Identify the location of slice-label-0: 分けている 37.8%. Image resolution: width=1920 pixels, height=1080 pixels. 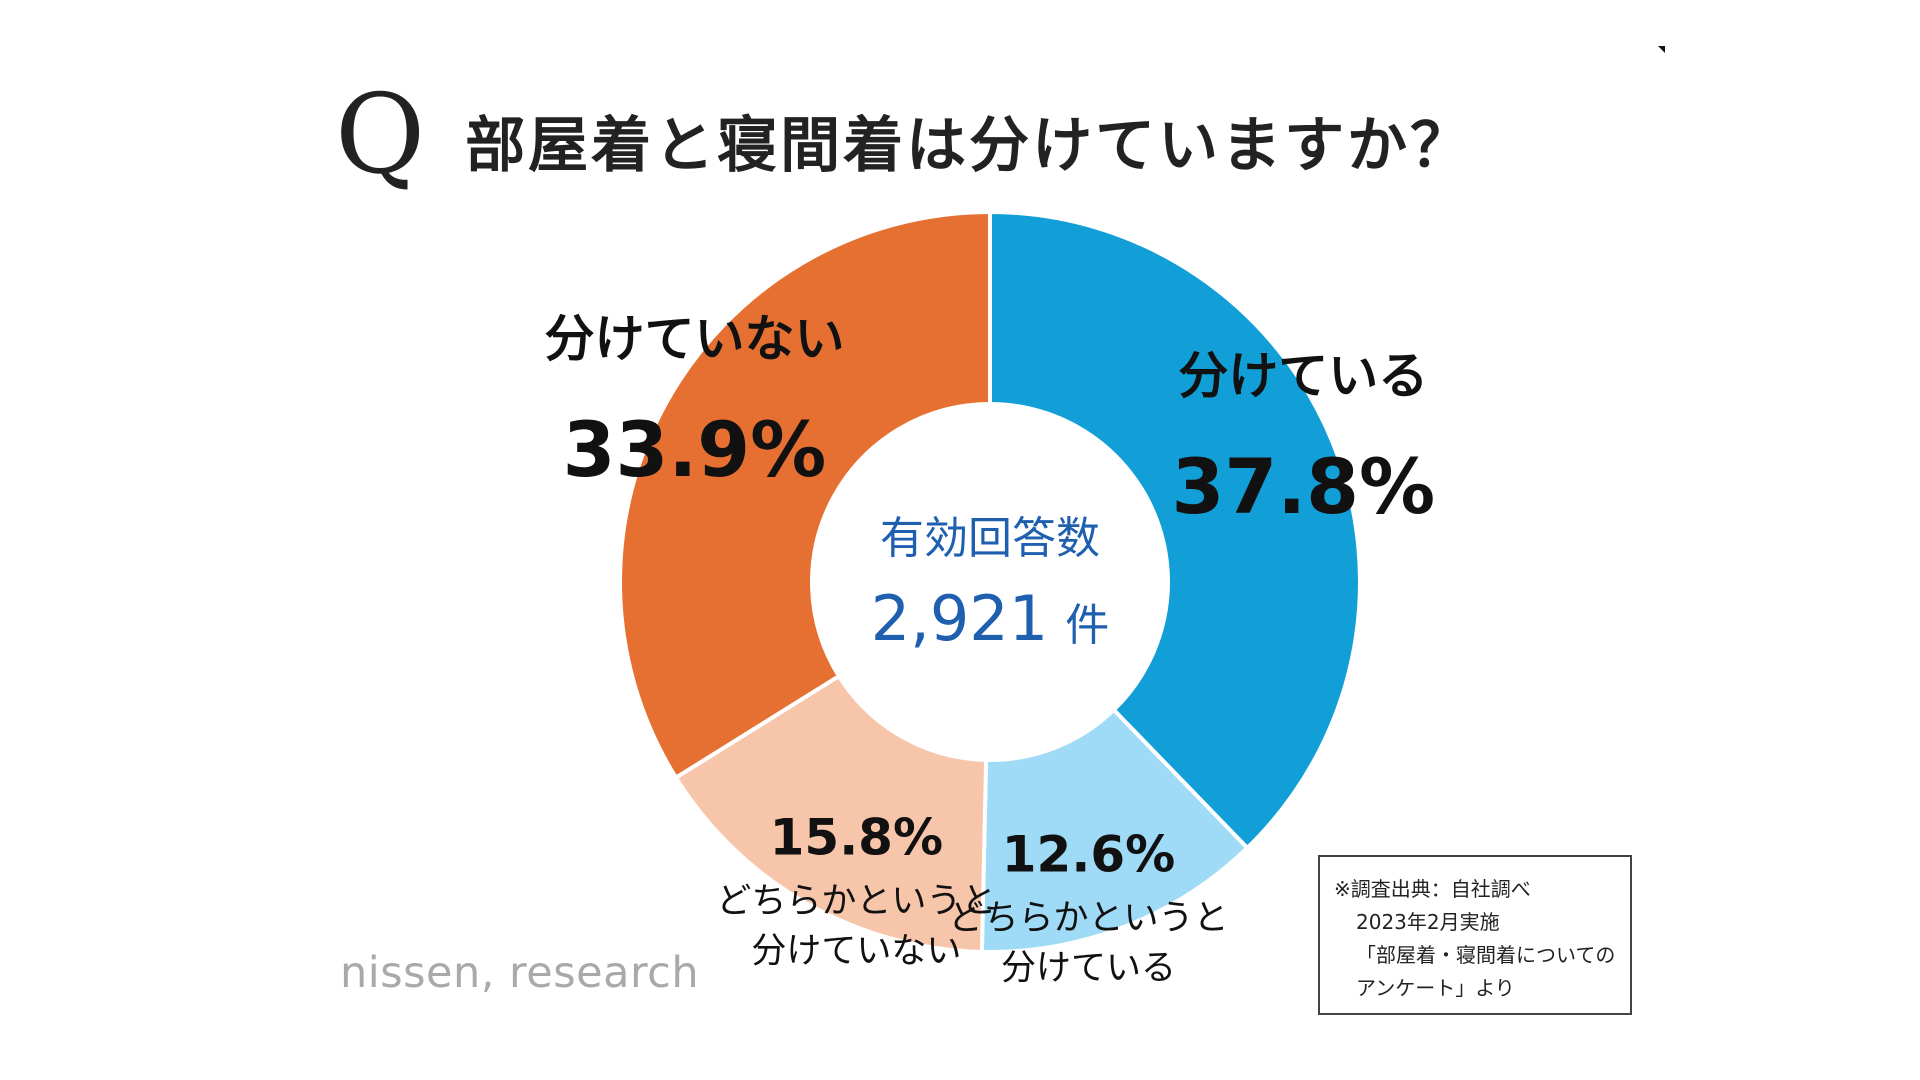
(1303, 439).